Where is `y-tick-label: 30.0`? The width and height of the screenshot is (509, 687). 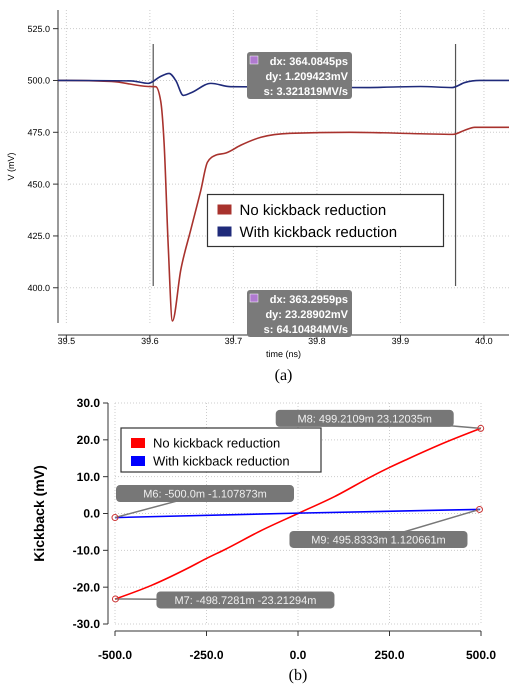 y-tick-label: 30.0 is located at coordinates (88, 403).